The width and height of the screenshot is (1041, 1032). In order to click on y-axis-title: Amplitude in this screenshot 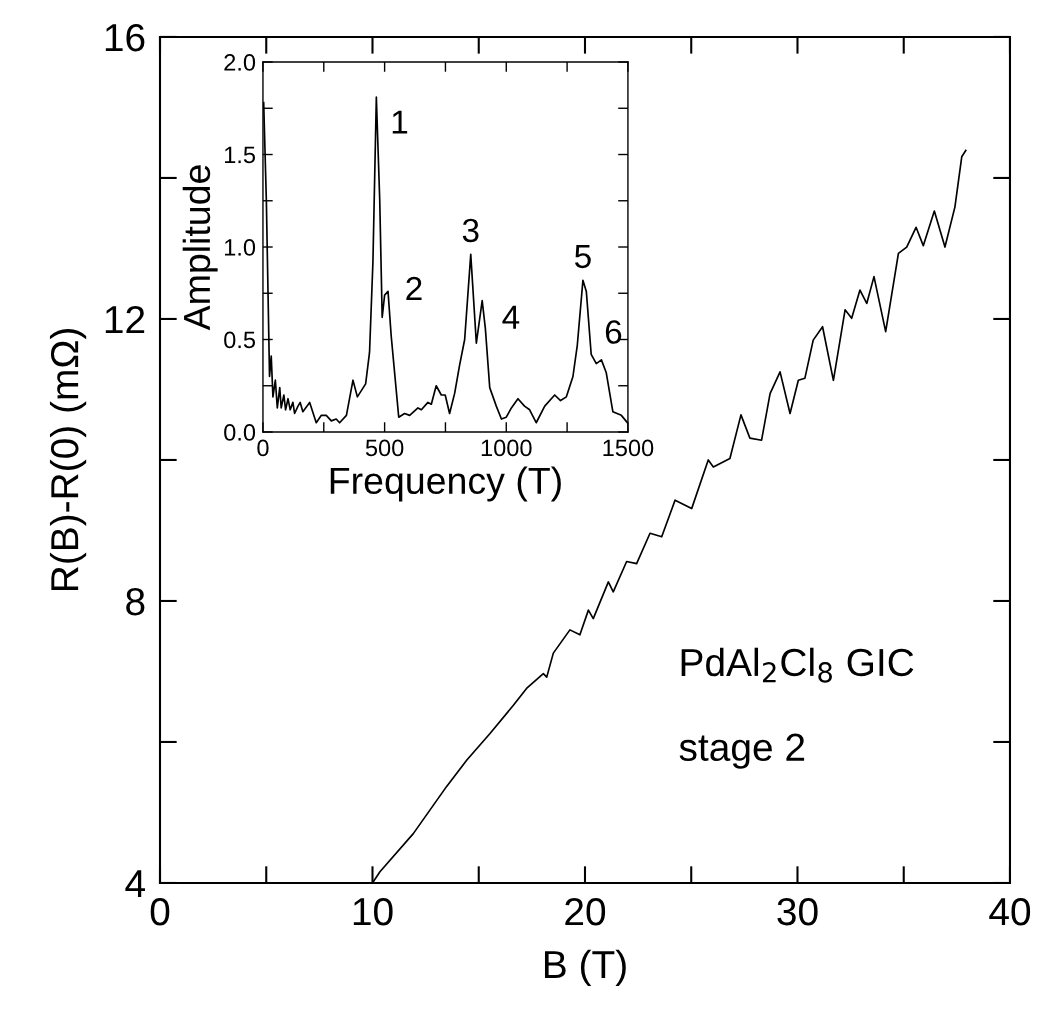, I will do `click(200, 248)`.